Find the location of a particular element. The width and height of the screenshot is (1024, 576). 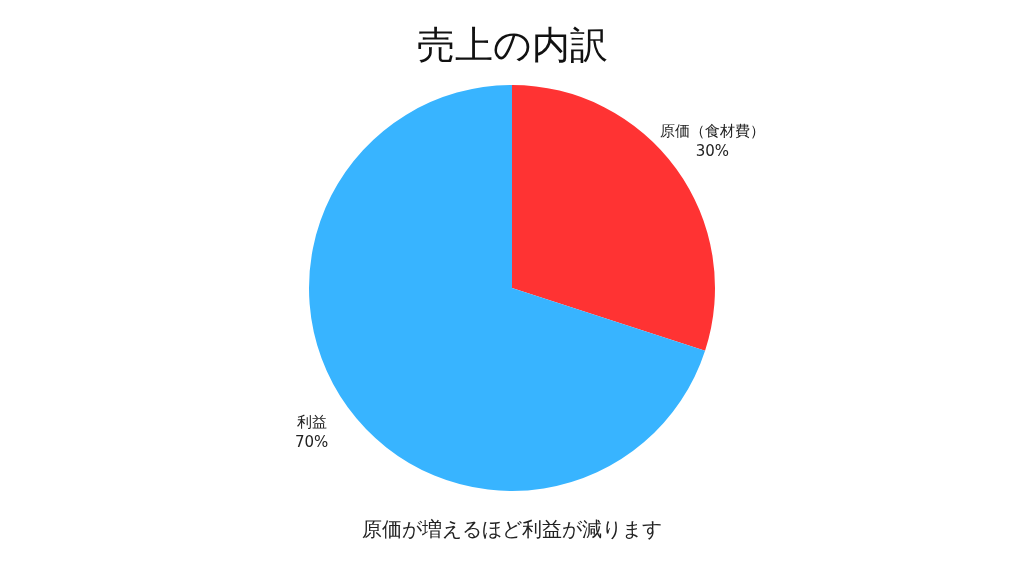

slice-label: 利益 is located at coordinates (311, 422).